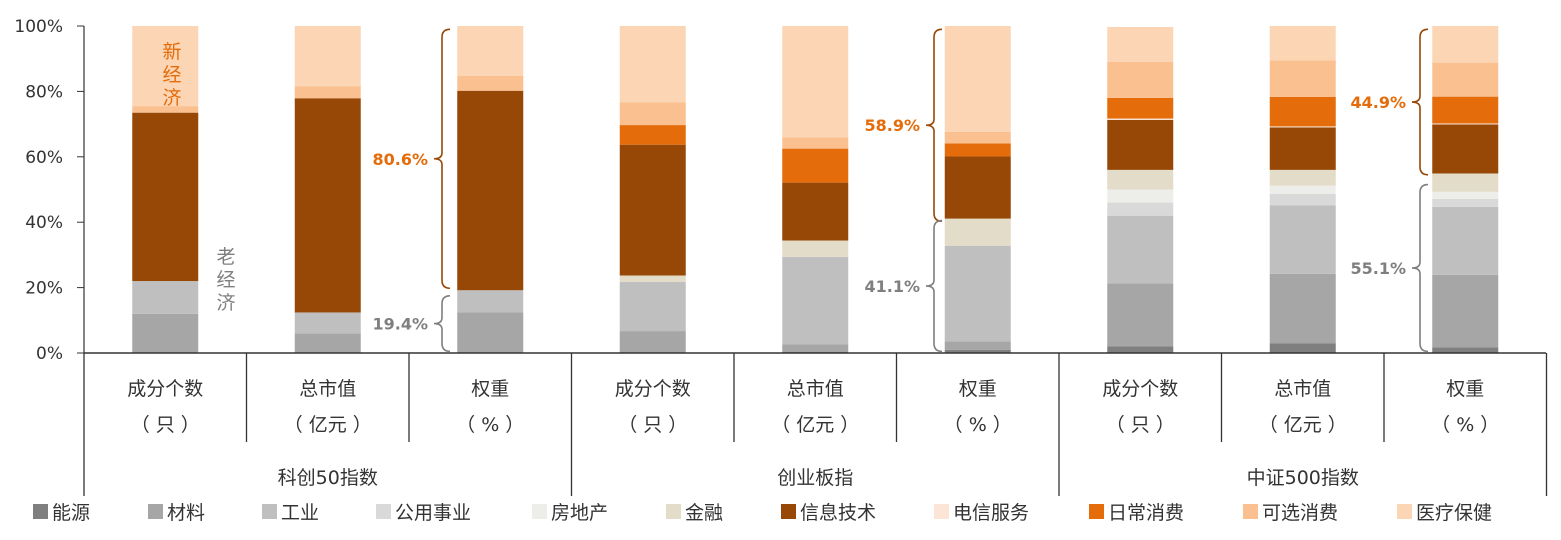  What do you see at coordinates (934, 286) in the screenshot?
I see `cyb-old-economy-brace` at bounding box center [934, 286].